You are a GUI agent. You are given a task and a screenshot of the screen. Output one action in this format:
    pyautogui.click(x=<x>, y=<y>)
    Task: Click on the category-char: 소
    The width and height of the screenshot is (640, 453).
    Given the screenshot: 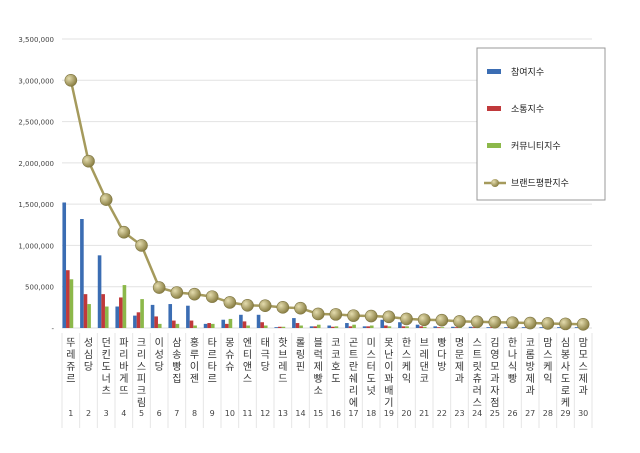 What is the action you would take?
    pyautogui.click(x=318, y=391)
    